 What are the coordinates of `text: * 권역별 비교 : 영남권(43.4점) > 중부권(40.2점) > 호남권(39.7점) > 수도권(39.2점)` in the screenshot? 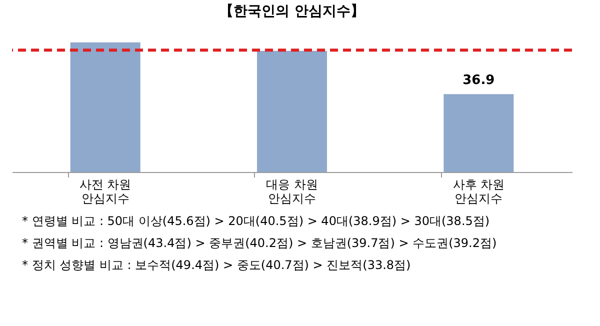 It's located at (259, 243).